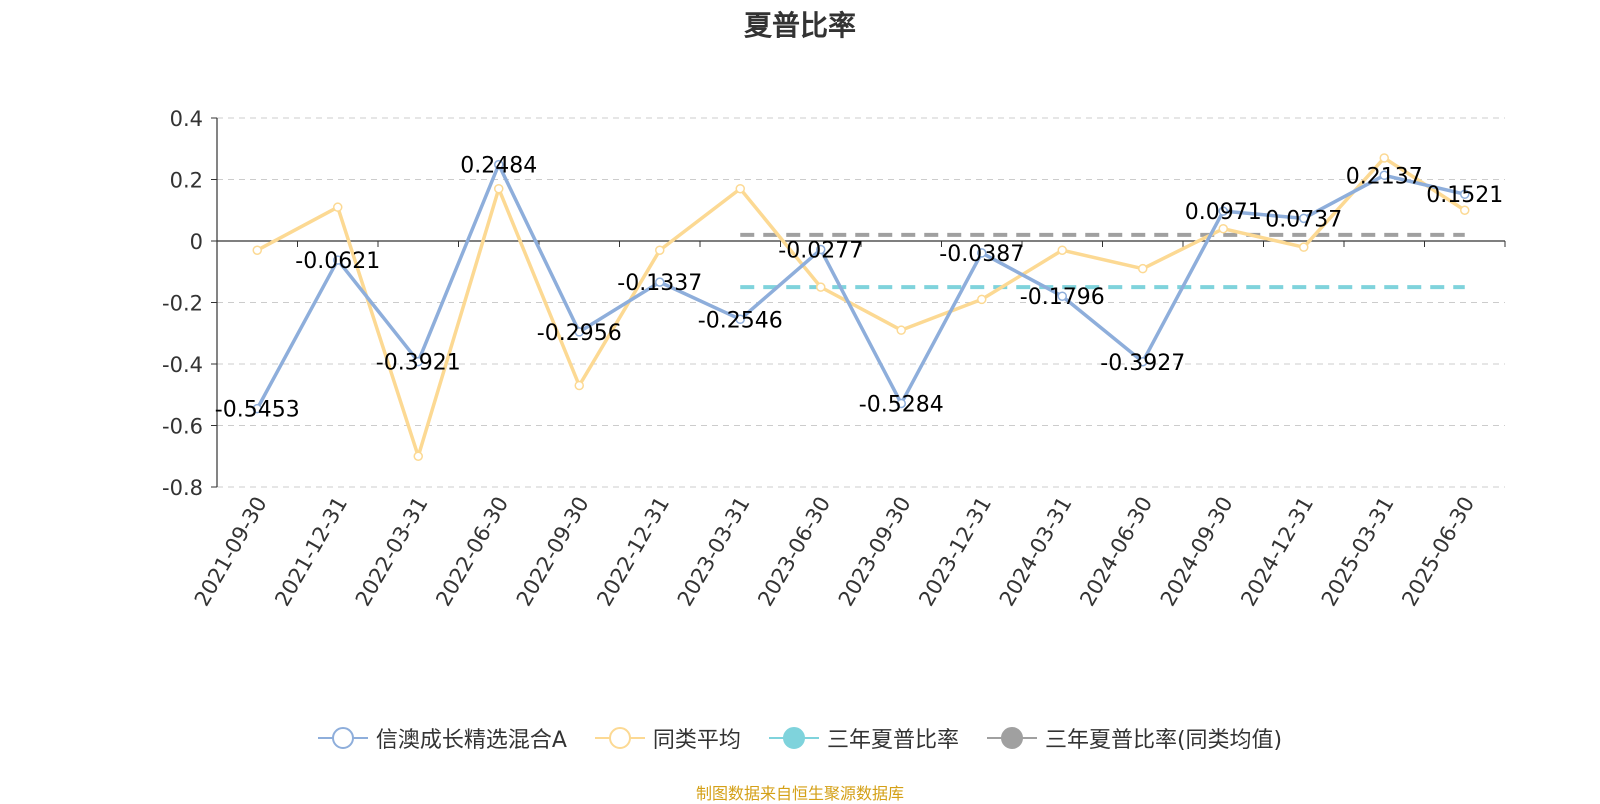  I want to click on legend-label: 三年夏普比率(同类均值), so click(1163, 740).